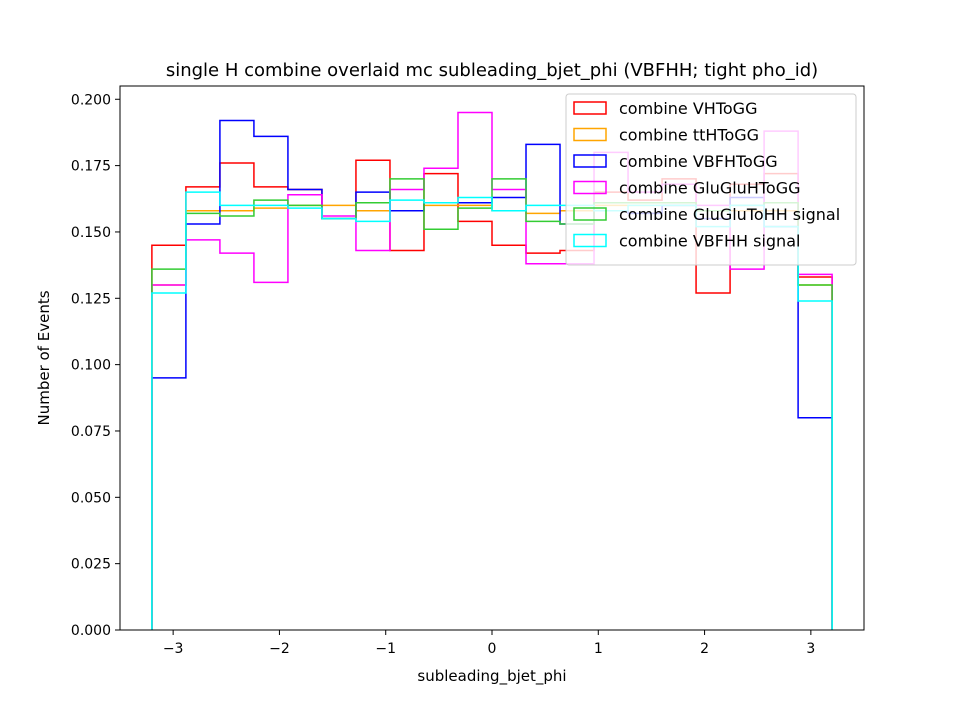 The image size is (960, 720). Describe the element at coordinates (688, 108) in the screenshot. I see `legend-entry-label: combine VHToGG` at that location.